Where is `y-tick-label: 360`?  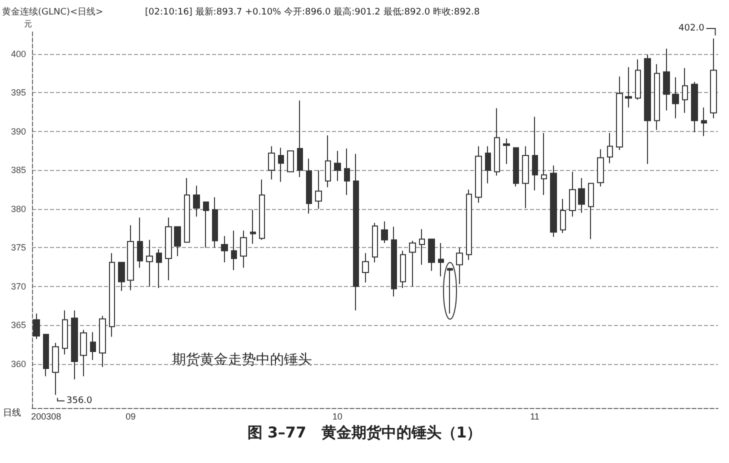 y-tick-label: 360 is located at coordinates (18, 363).